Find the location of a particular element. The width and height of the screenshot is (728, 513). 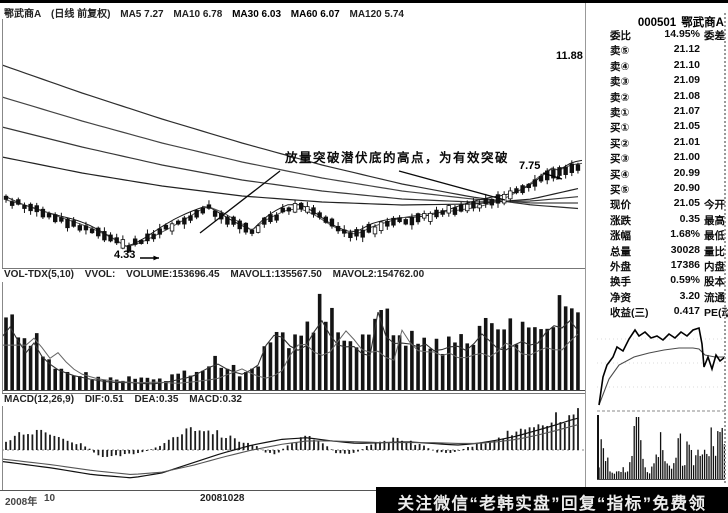

quote-row-value: 0.417 is located at coordinates (686, 311).